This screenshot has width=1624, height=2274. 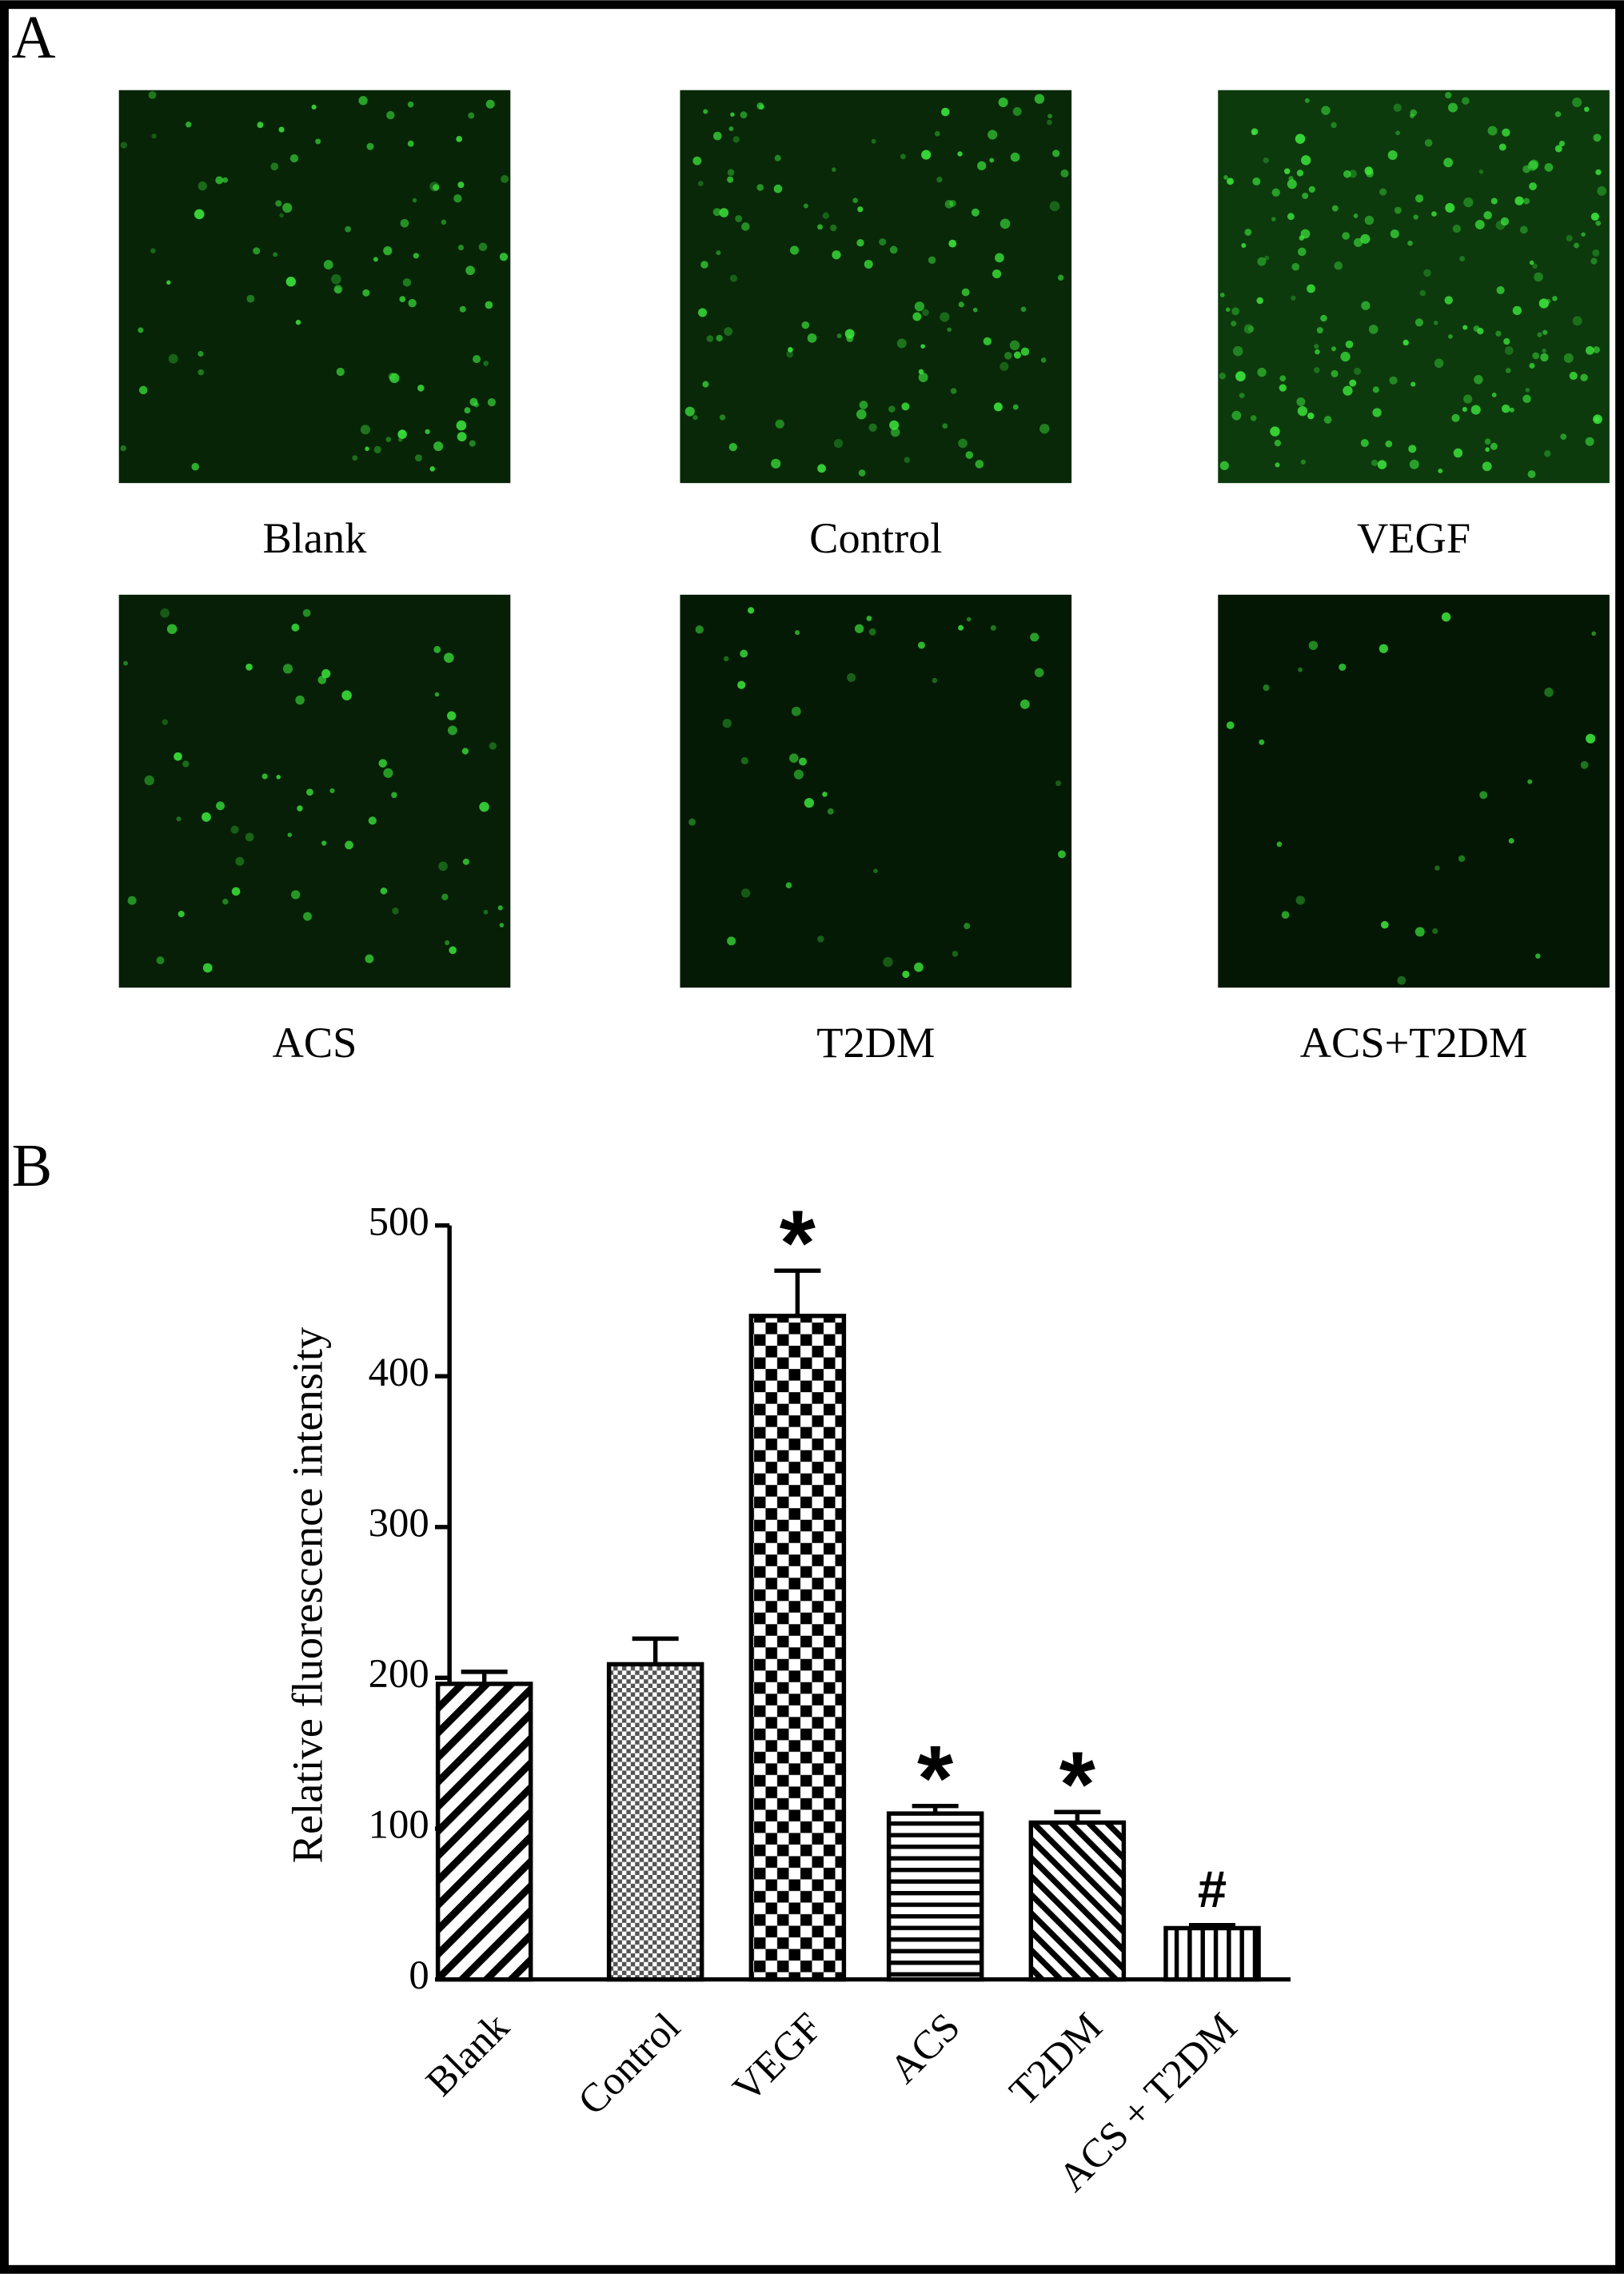 I want to click on micrograph, so click(x=314, y=791).